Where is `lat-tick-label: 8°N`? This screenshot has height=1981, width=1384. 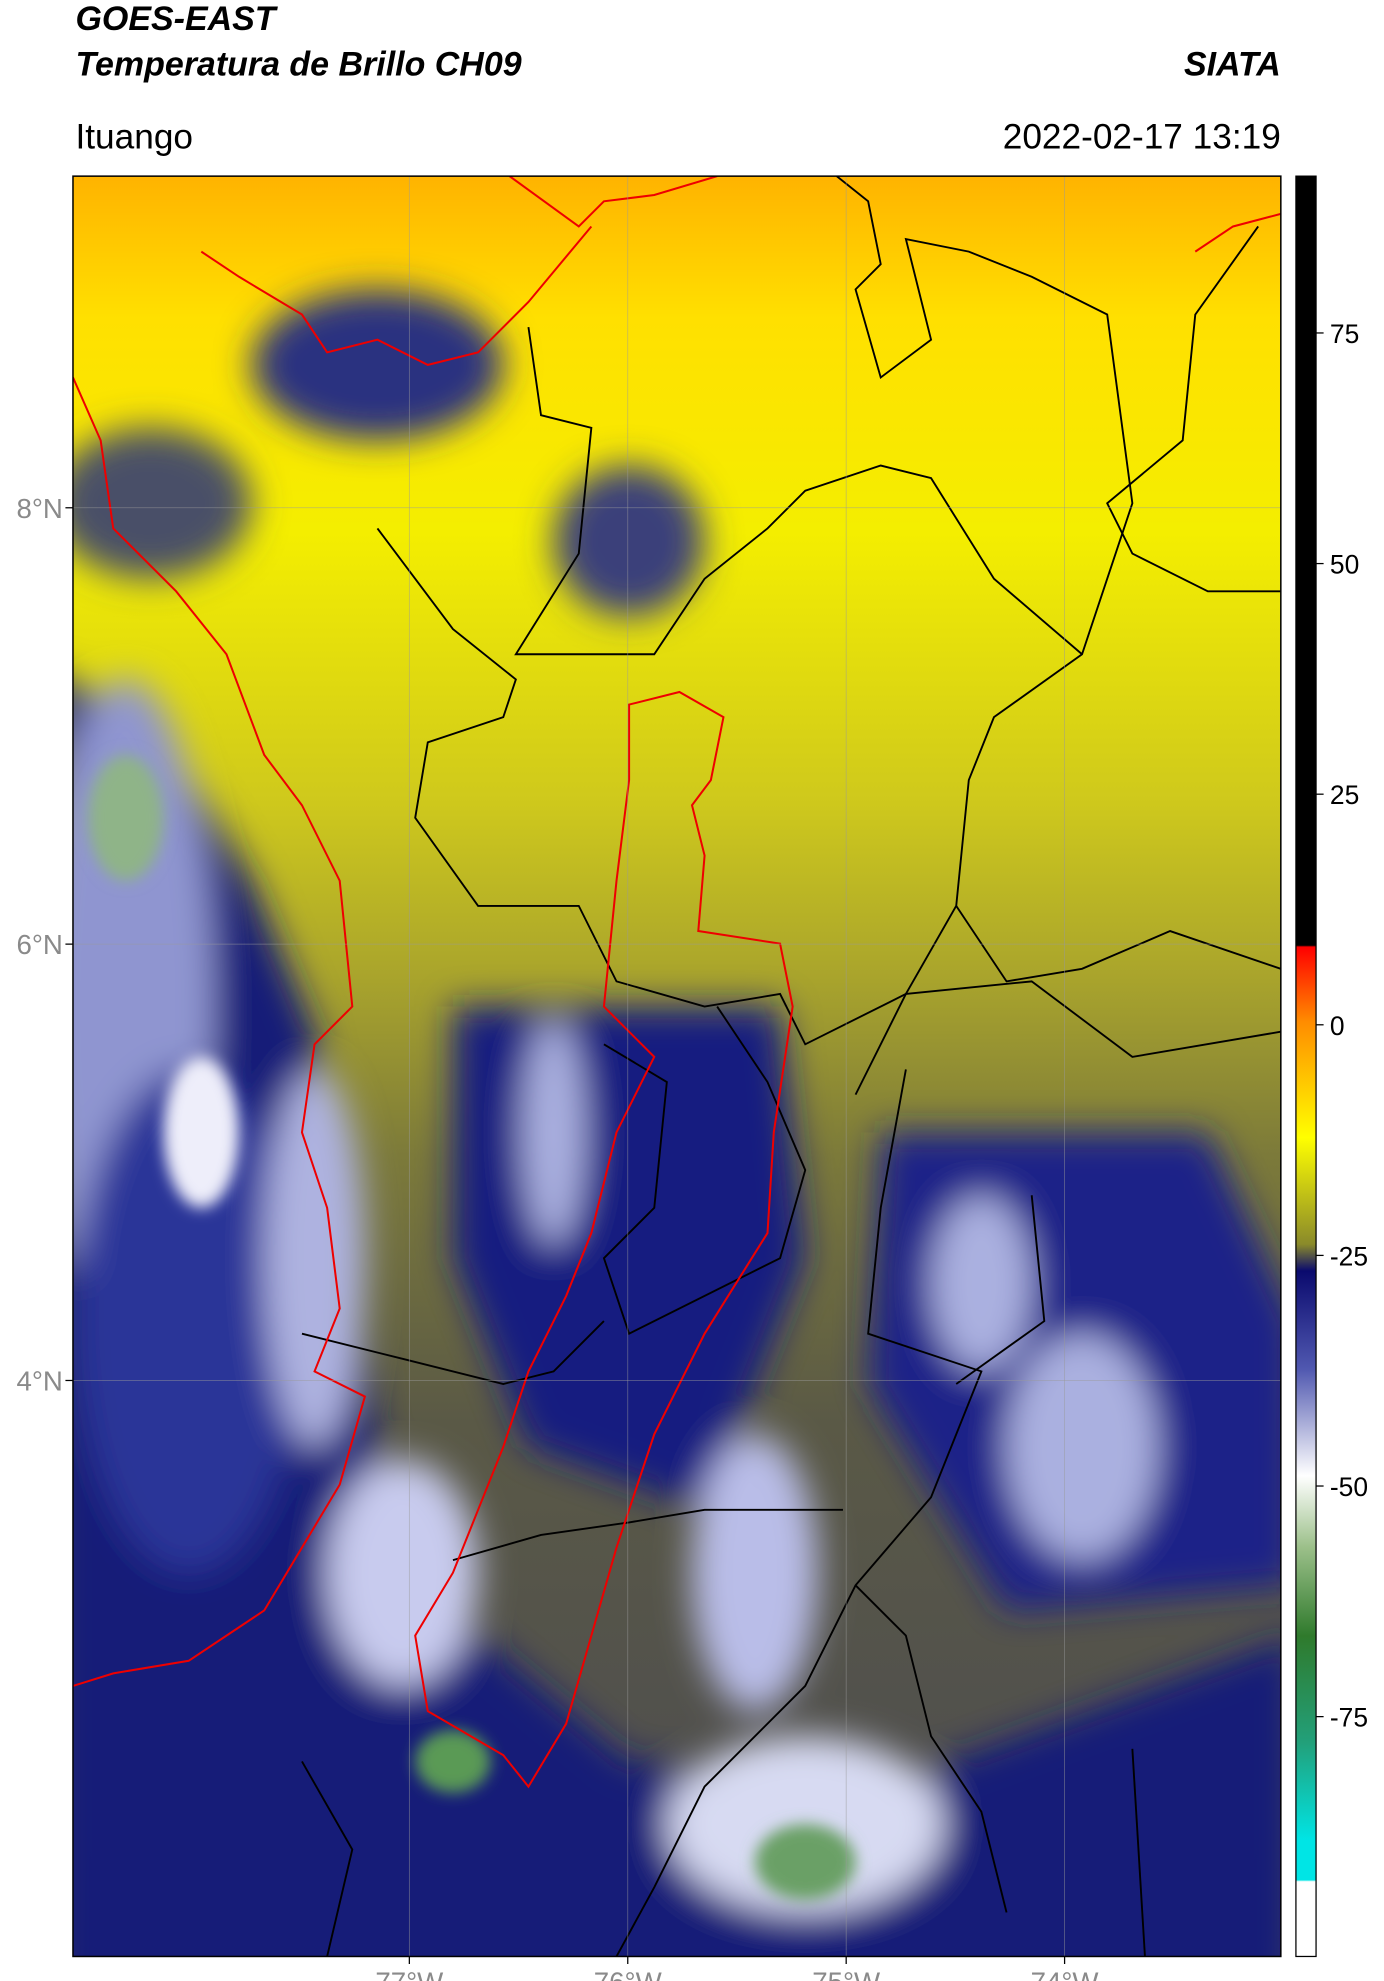 lat-tick-label: 8°N is located at coordinates (39, 508).